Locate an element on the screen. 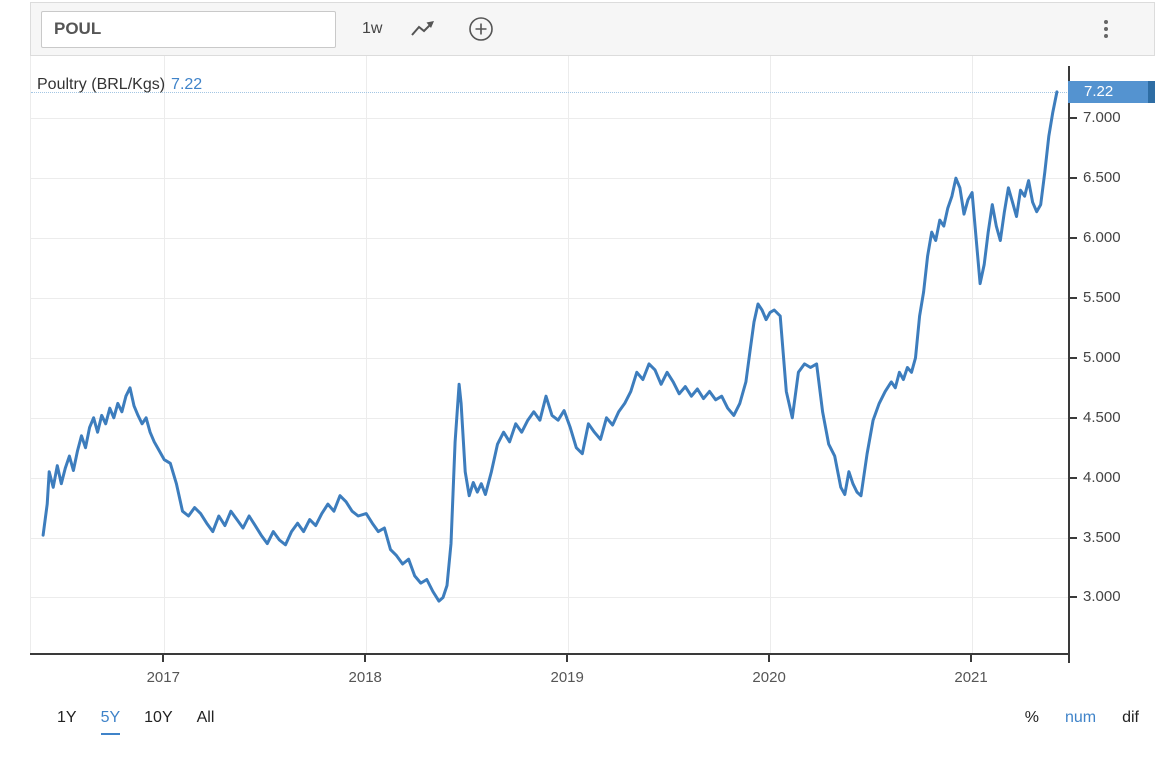  y-axis-label: 6.500 is located at coordinates (1102, 178).